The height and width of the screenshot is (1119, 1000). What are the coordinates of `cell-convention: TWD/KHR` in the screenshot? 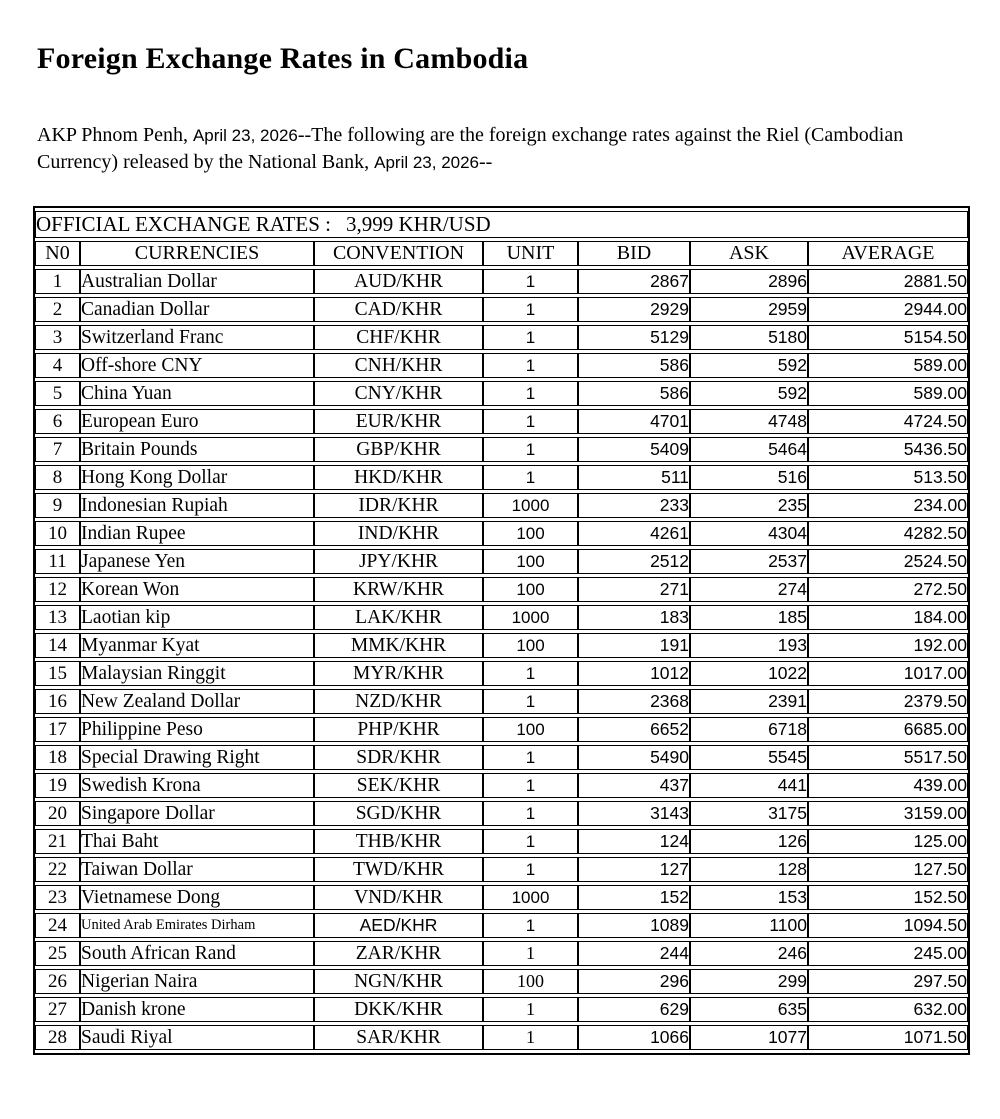 It's located at (398, 869).